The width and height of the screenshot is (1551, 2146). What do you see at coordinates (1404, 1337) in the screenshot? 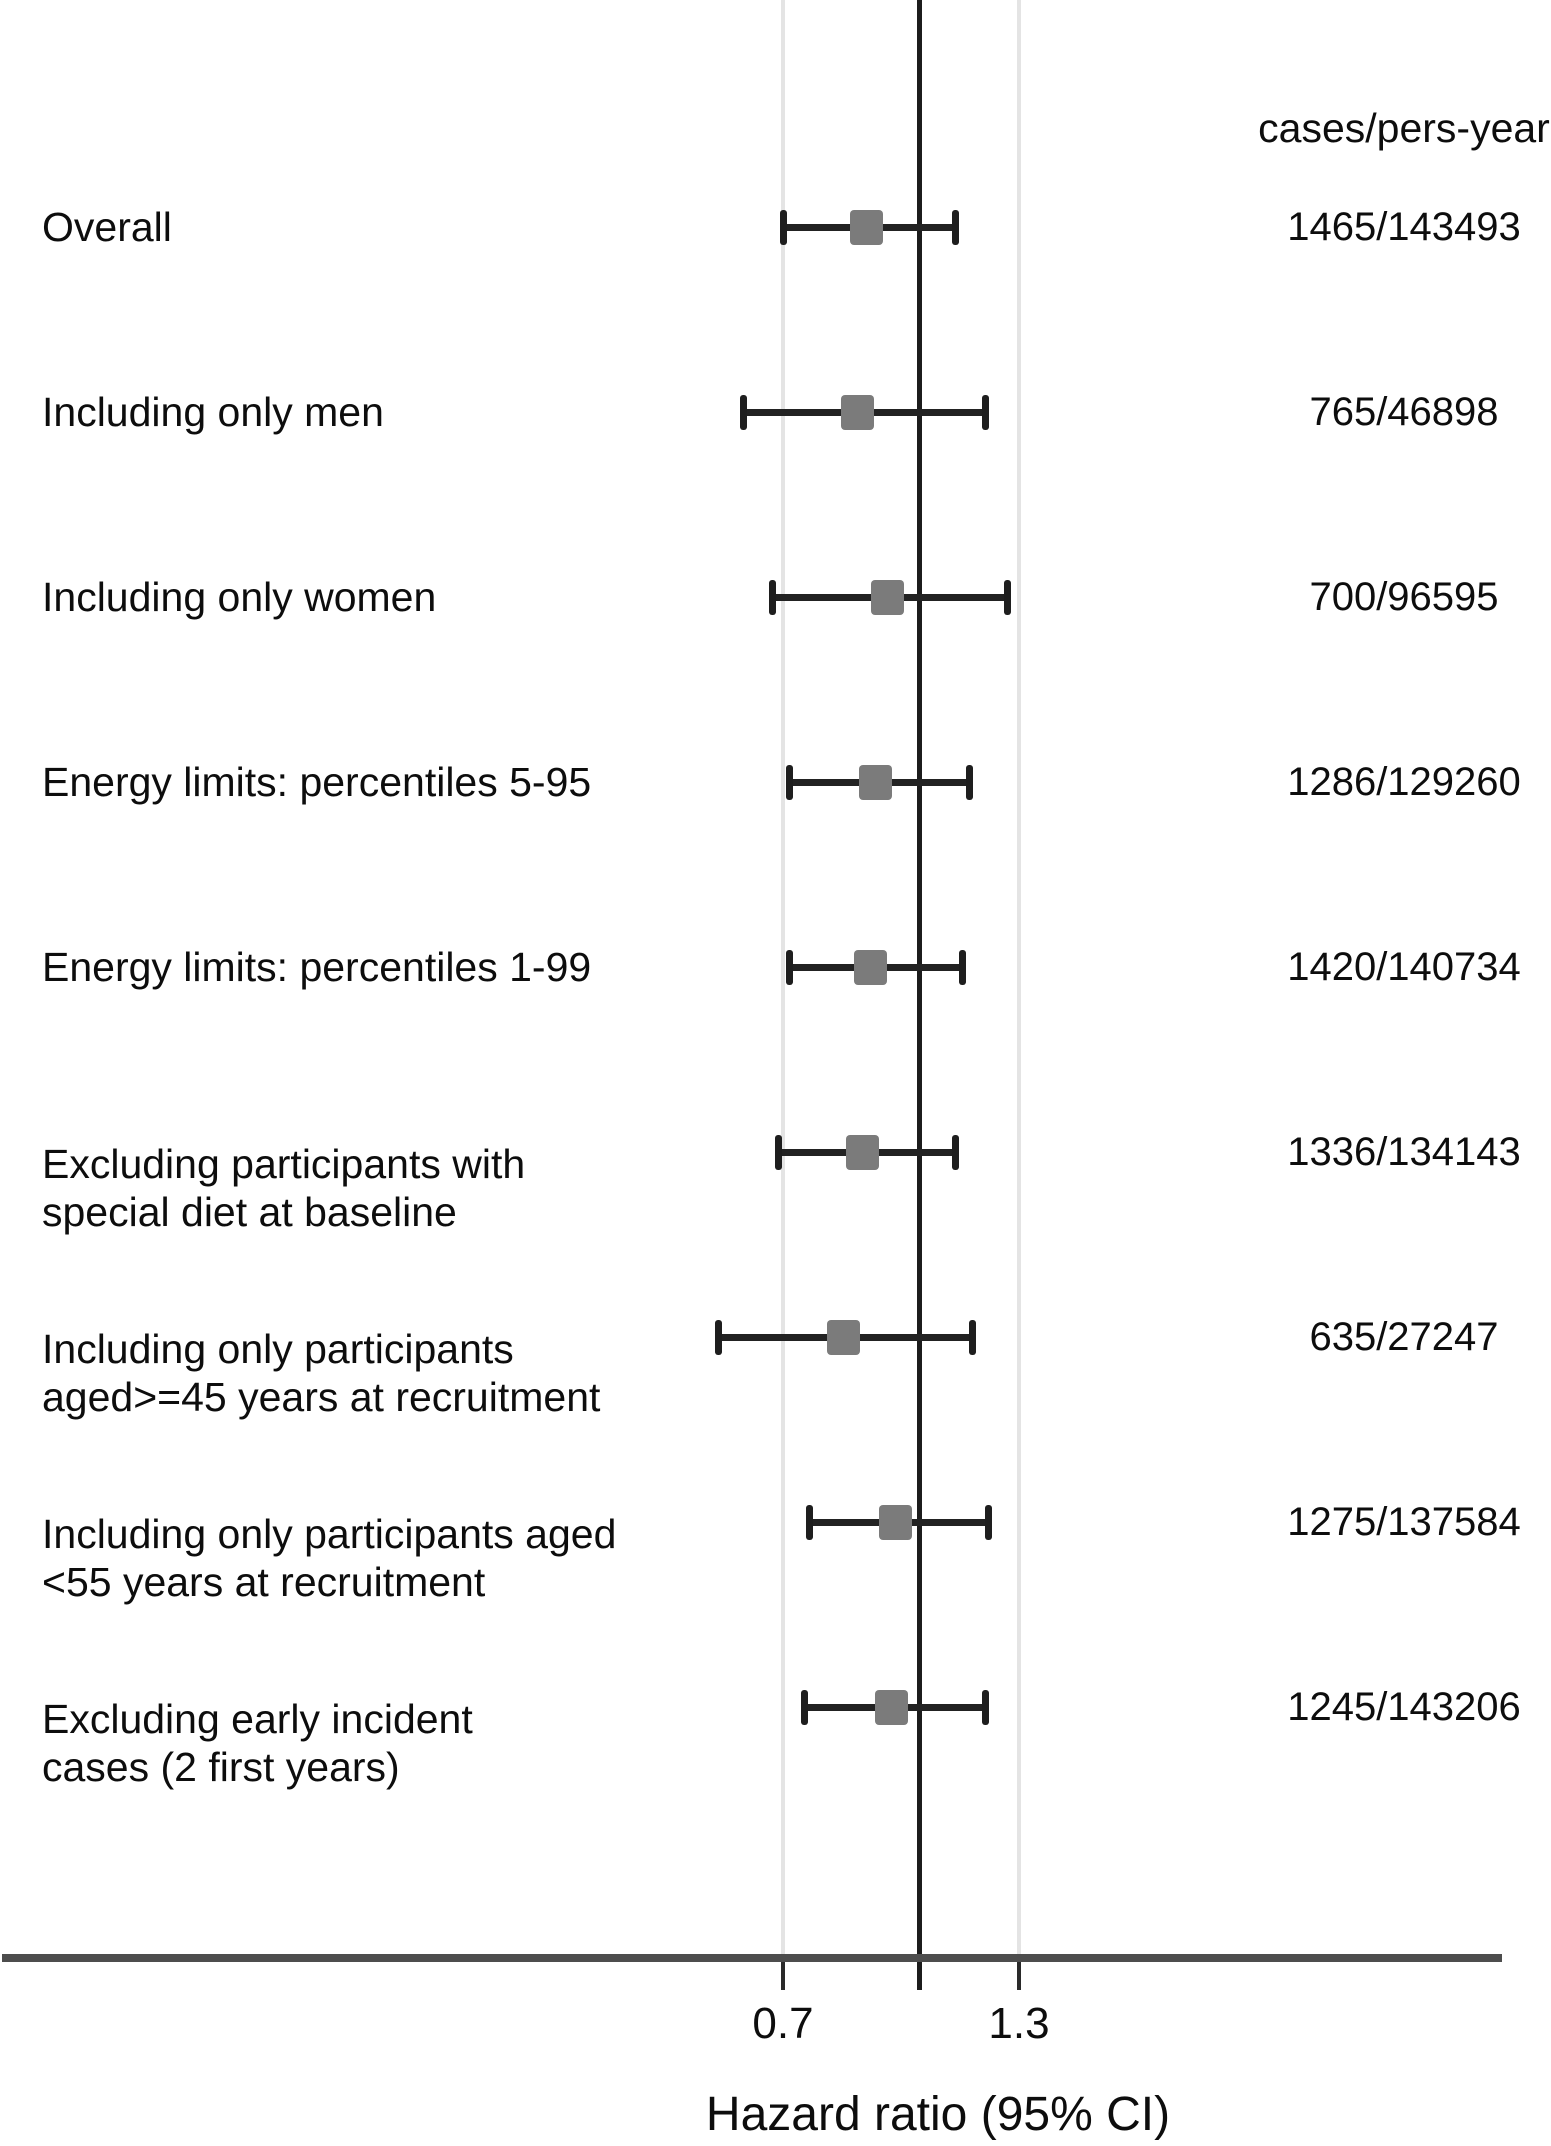
I see `cases-value: 635/27247` at bounding box center [1404, 1337].